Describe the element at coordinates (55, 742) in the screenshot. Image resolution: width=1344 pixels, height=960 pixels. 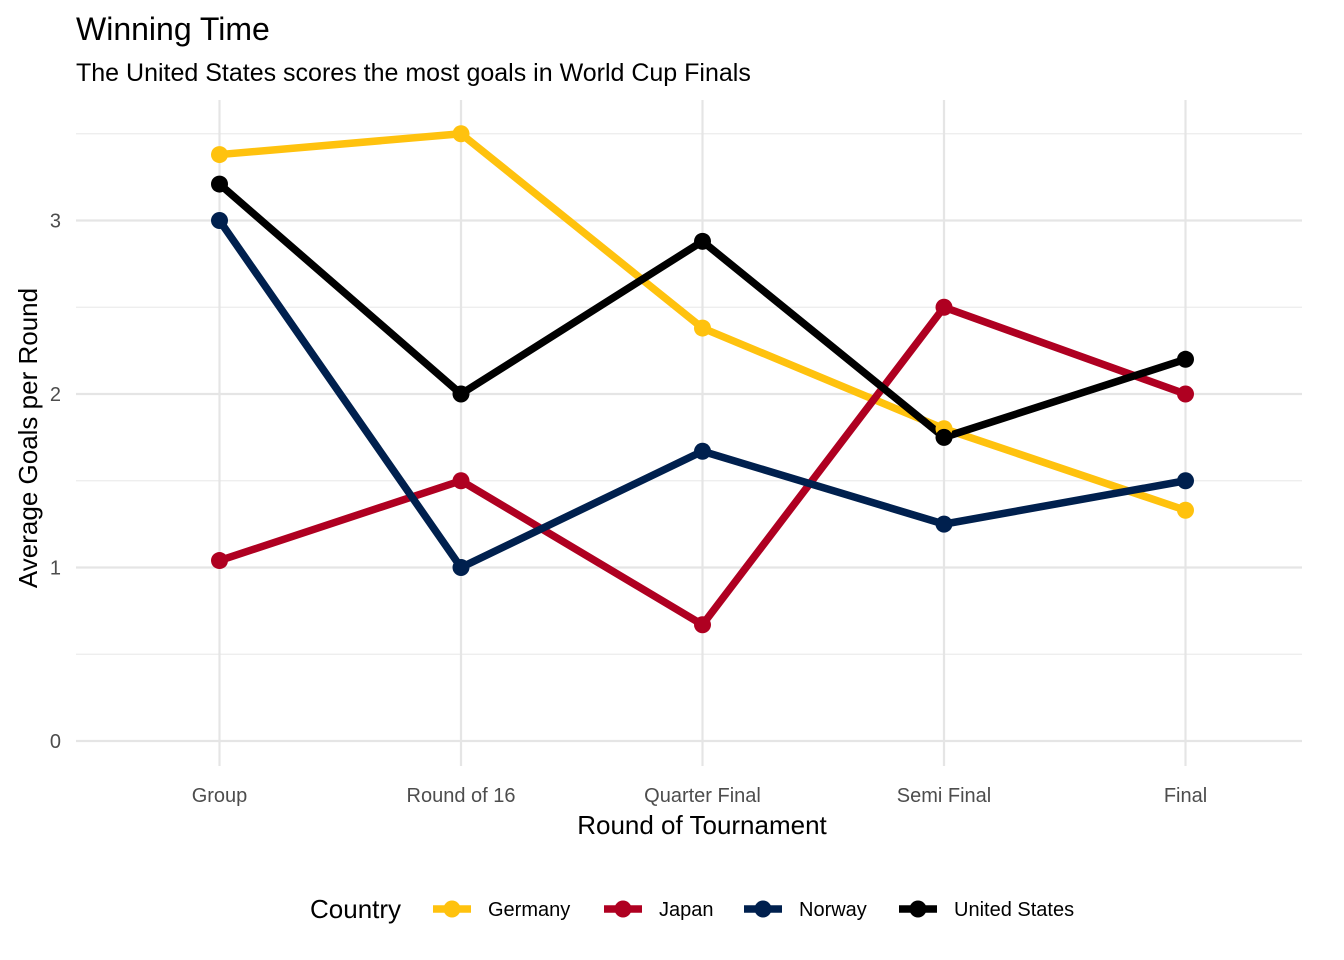
I see `y-tick-label: 0` at that location.